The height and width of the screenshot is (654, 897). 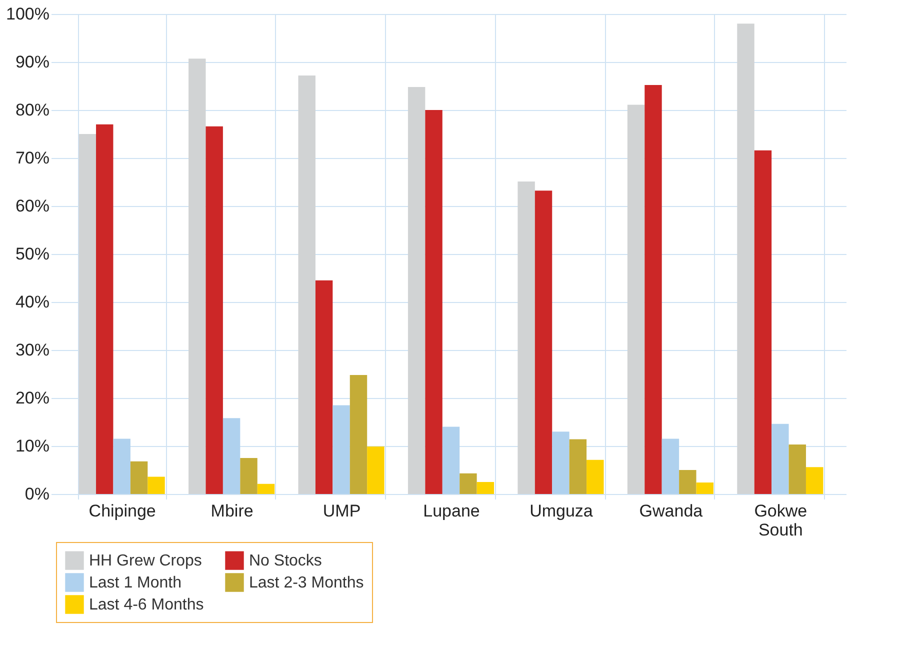 I want to click on y-tick-label: 40%, so click(x=32, y=302).